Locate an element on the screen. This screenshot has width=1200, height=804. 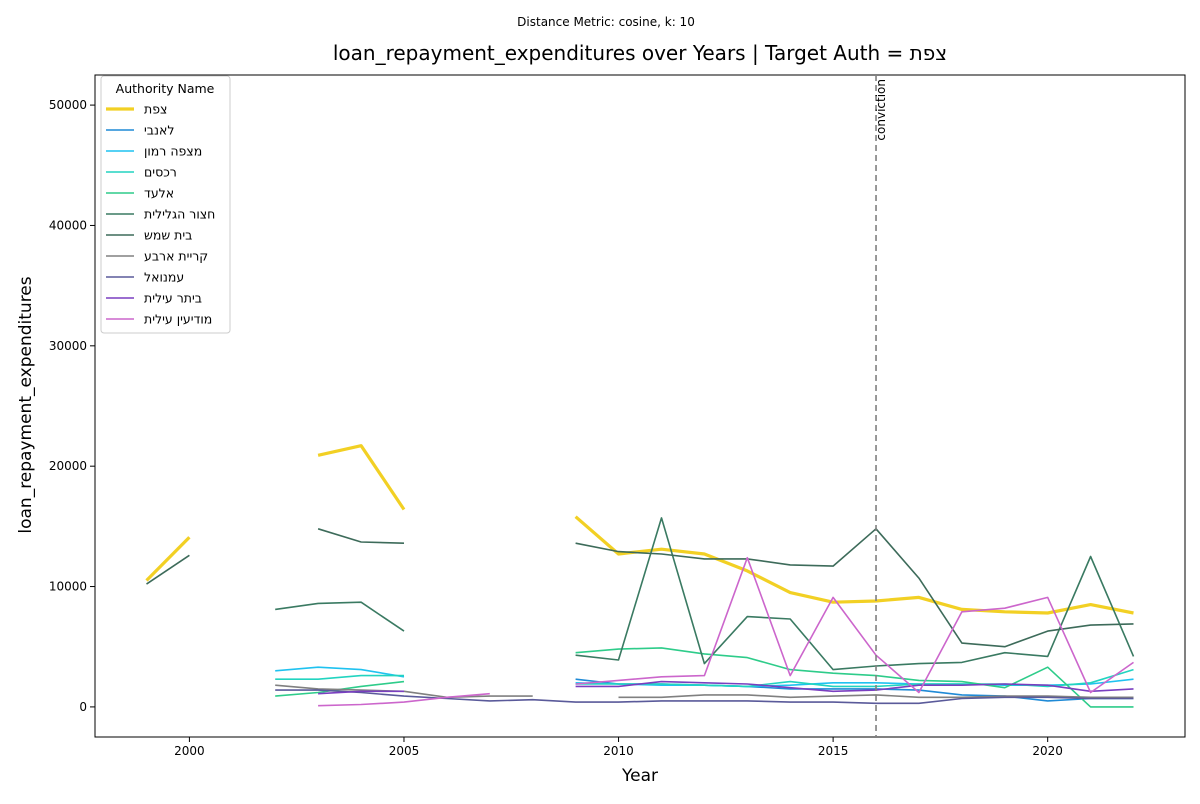
x-tick-label: 2015 is located at coordinates (833, 751).